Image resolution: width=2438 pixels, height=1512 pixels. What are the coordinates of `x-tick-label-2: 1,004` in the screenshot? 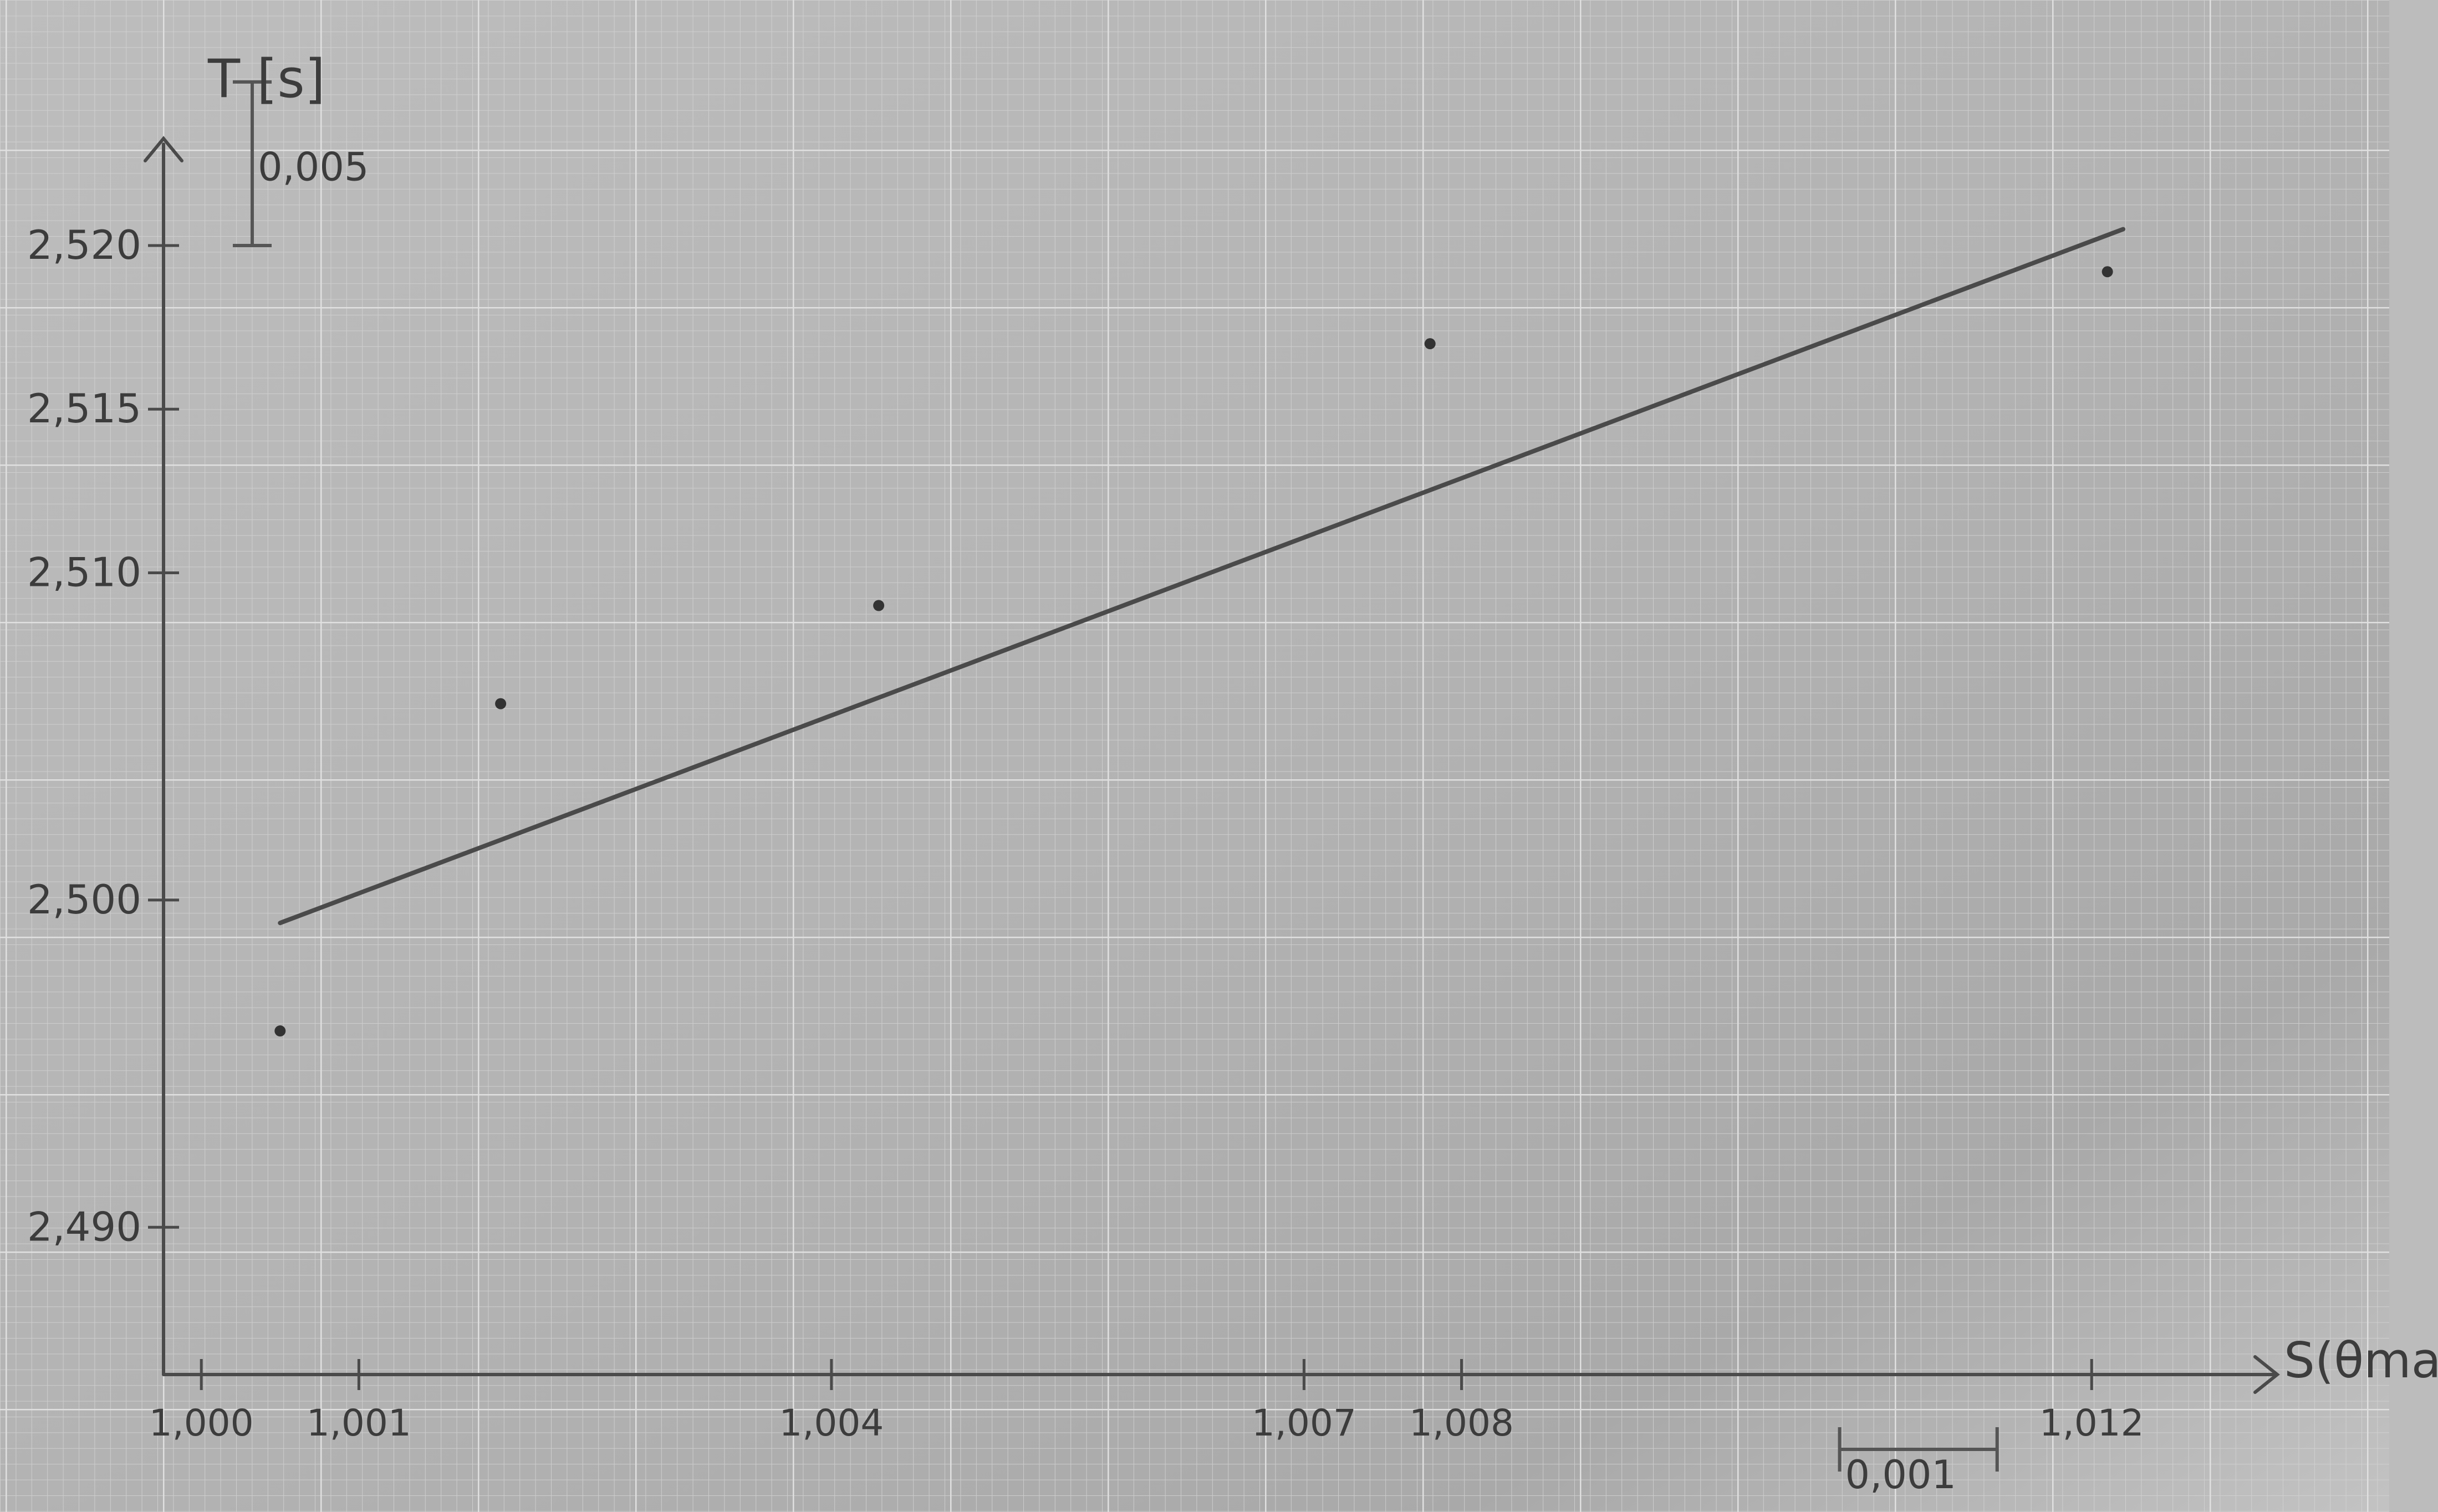 It's located at (831, 1423).